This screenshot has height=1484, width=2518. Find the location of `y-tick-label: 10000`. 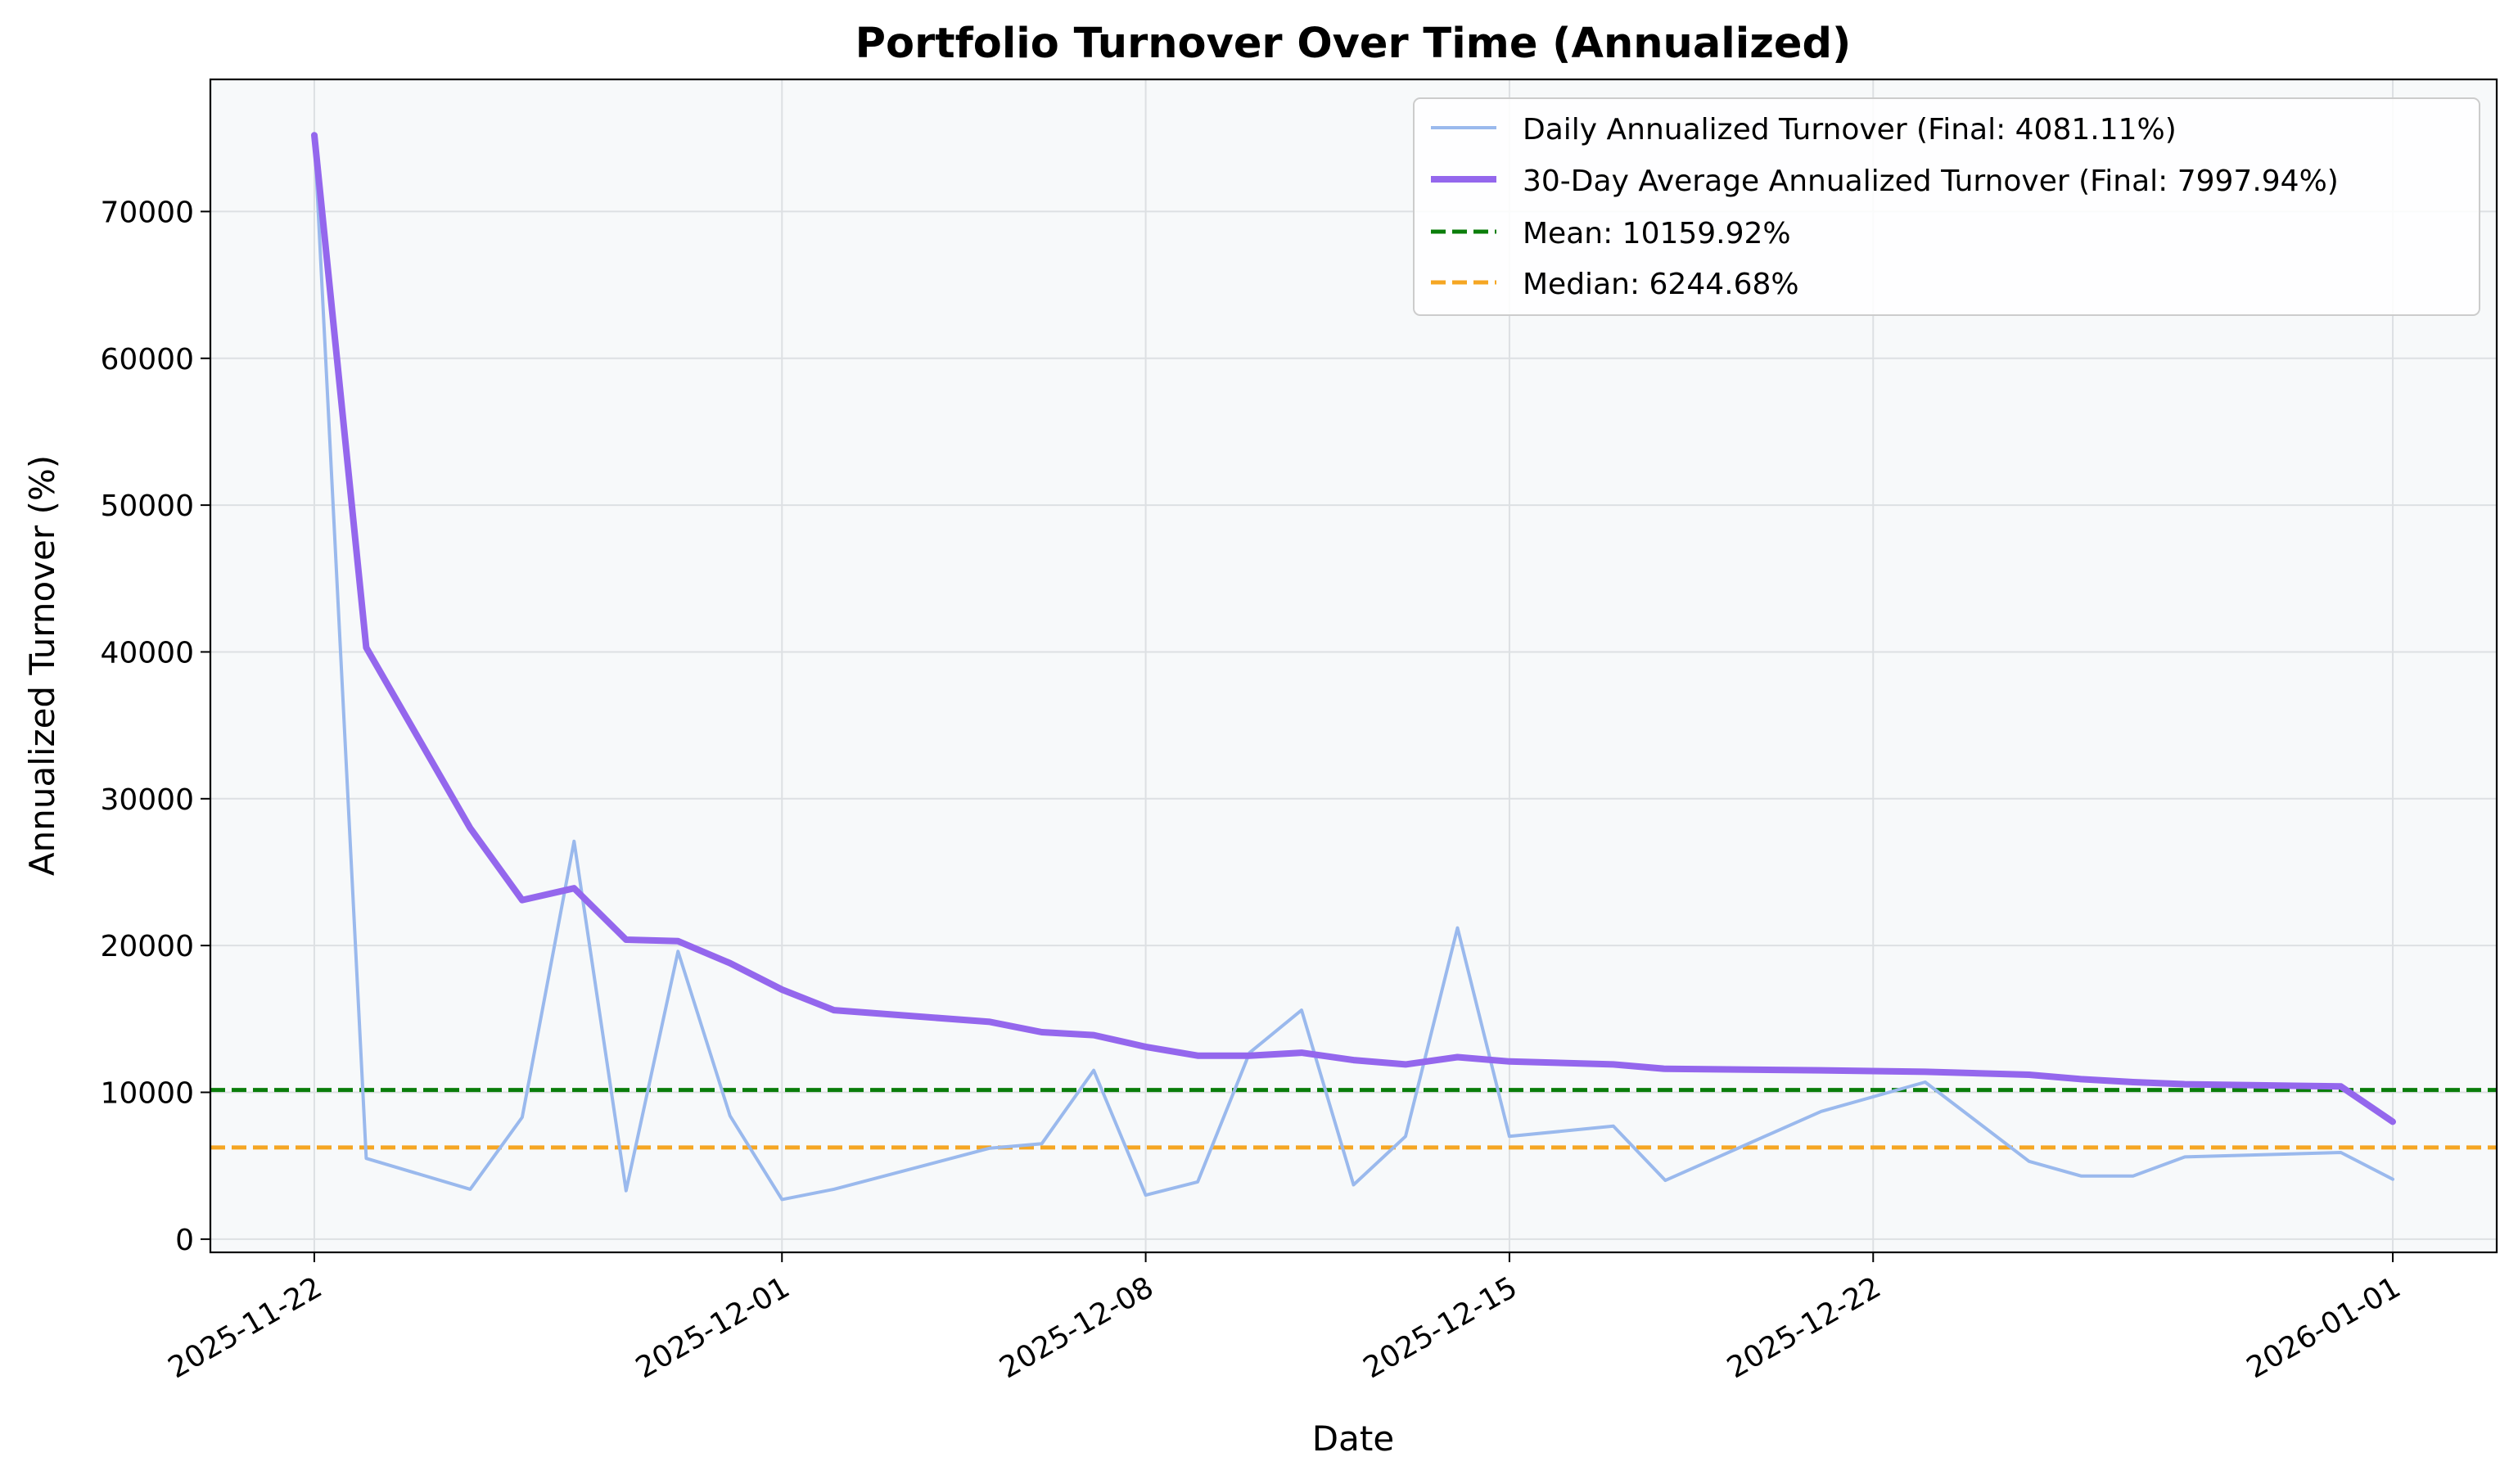

y-tick-label: 10000 is located at coordinates (147, 1094).